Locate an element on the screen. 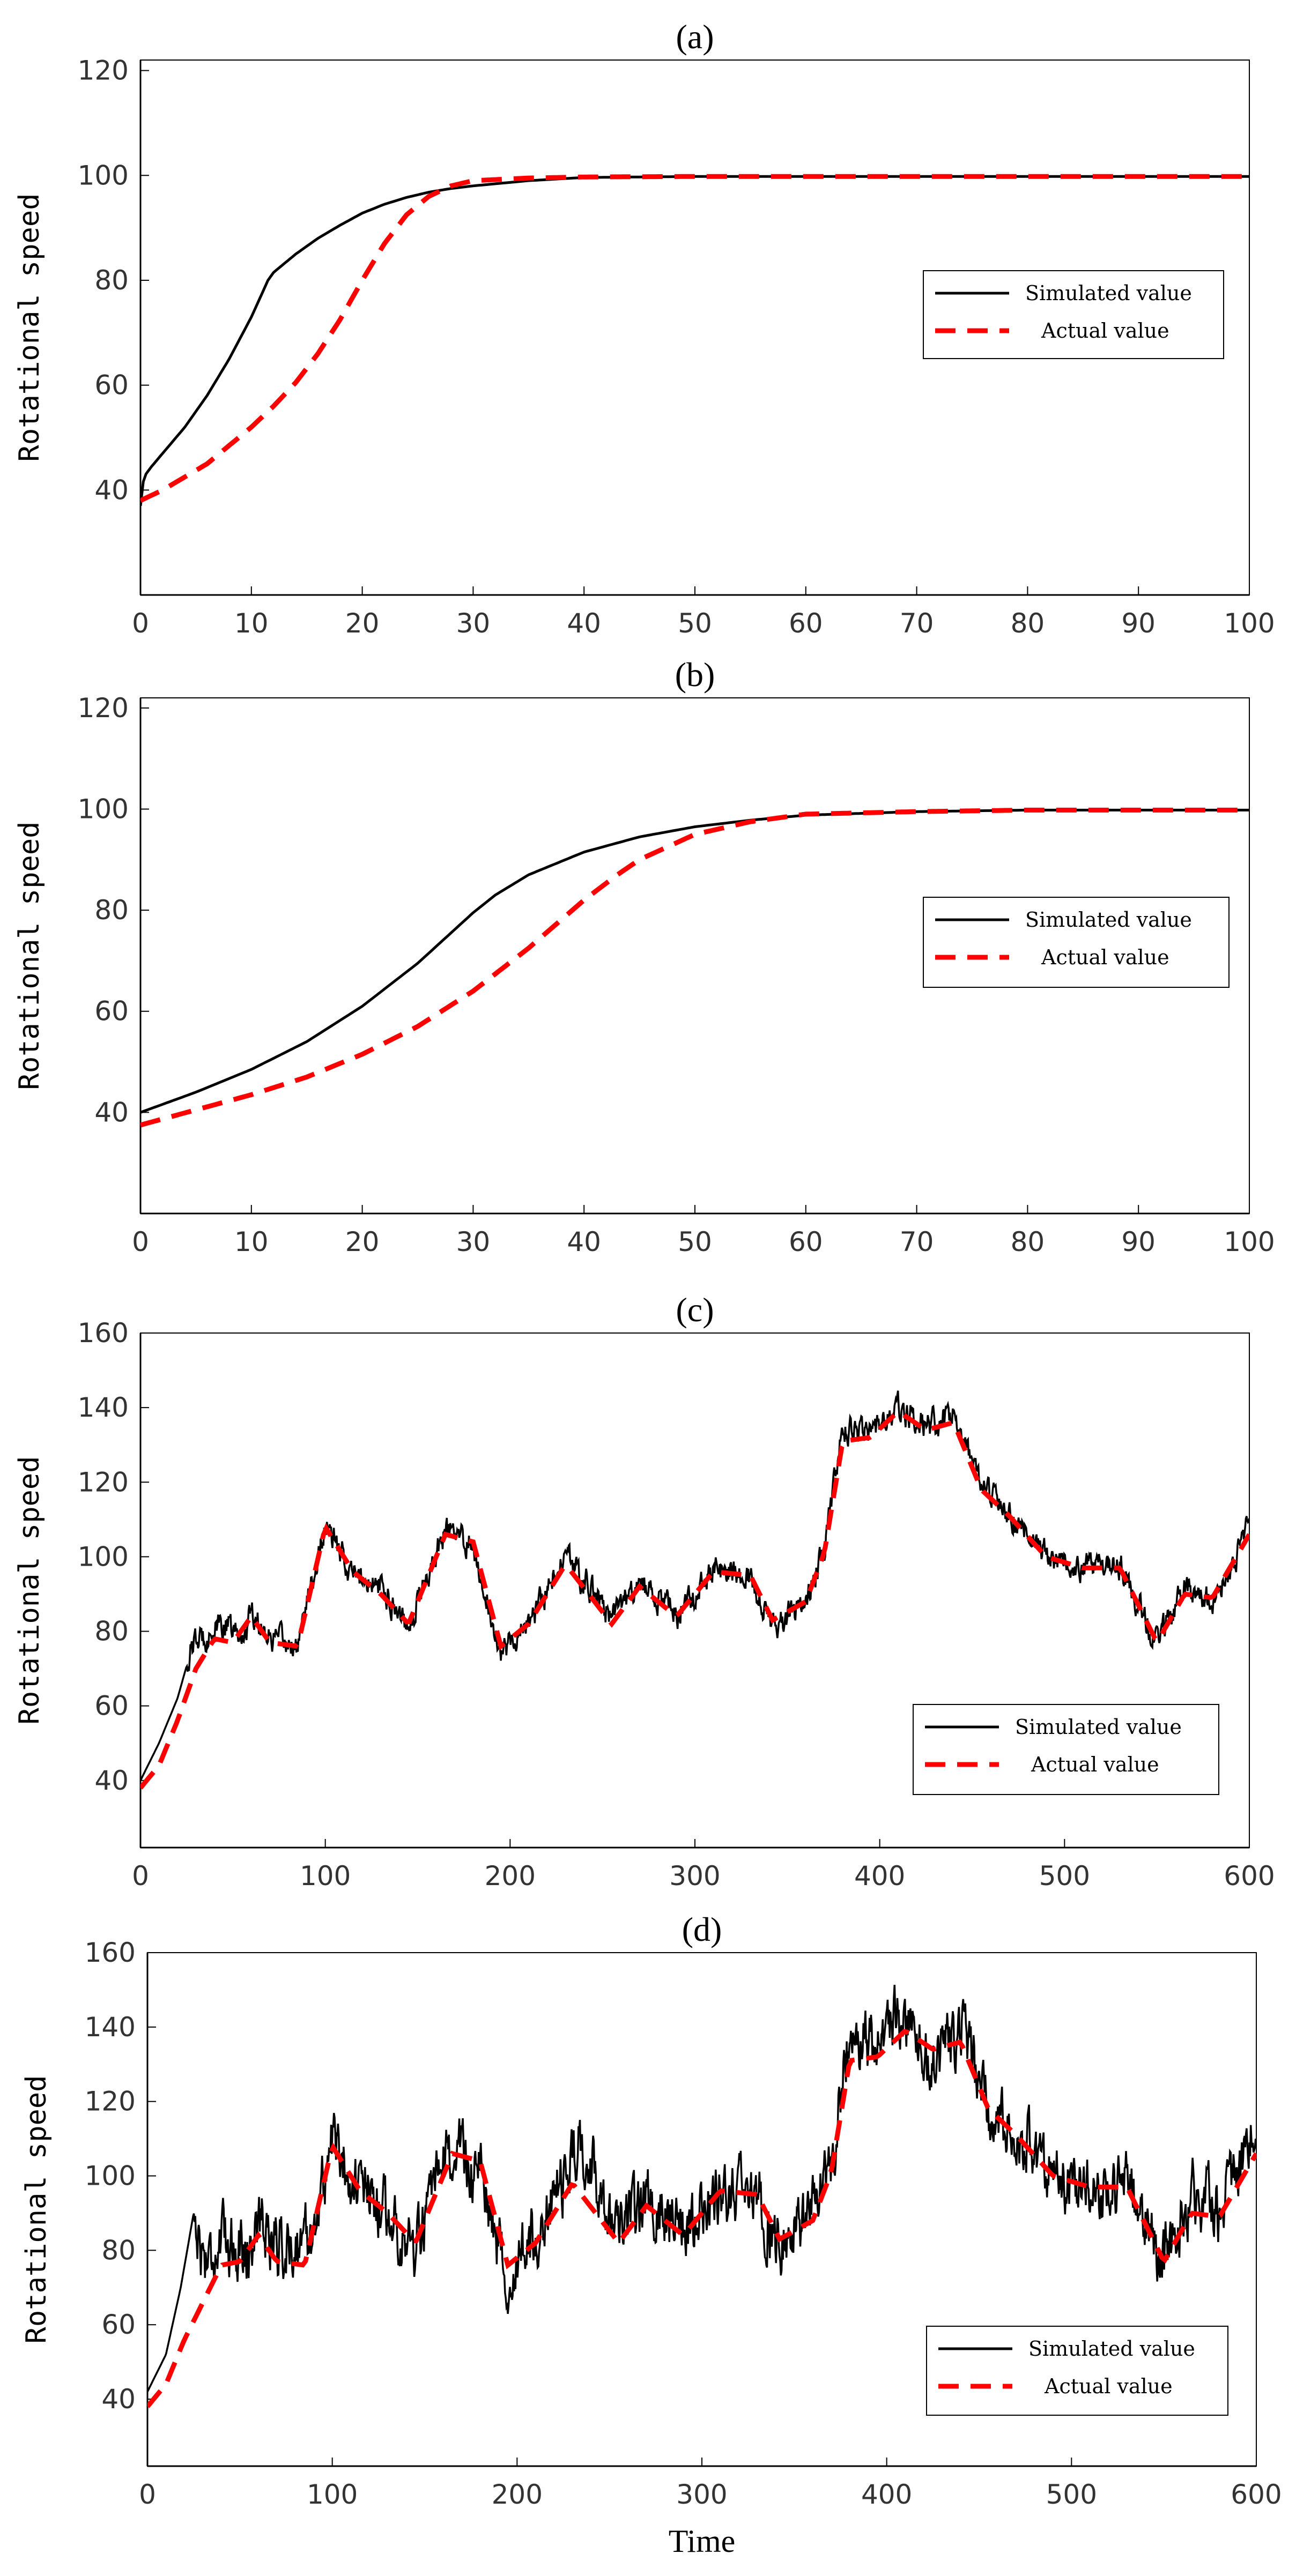 The height and width of the screenshot is (2576, 1296). simulated-value-line is located at coordinates (701, 2188).